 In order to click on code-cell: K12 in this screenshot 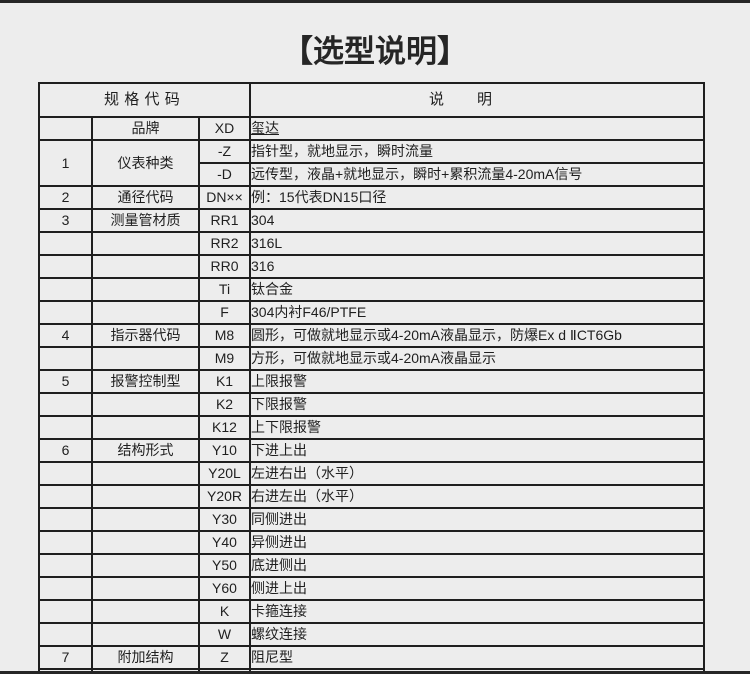, I will do `click(224, 427)`.